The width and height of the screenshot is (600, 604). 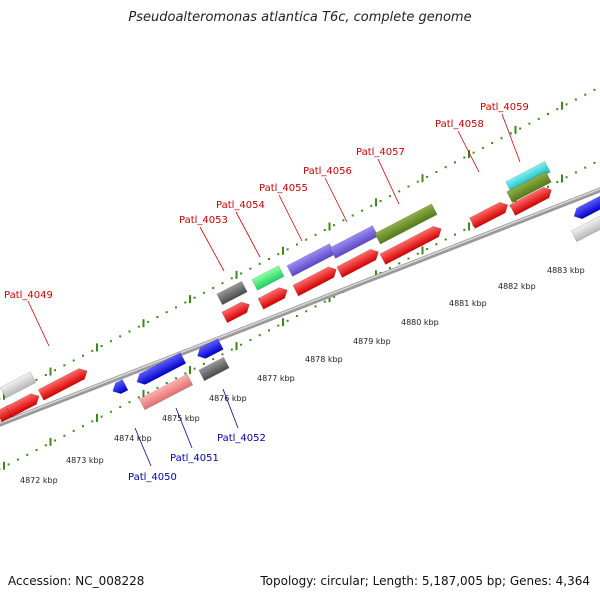 I want to click on gene-label: Patl_4049, so click(x=28, y=295).